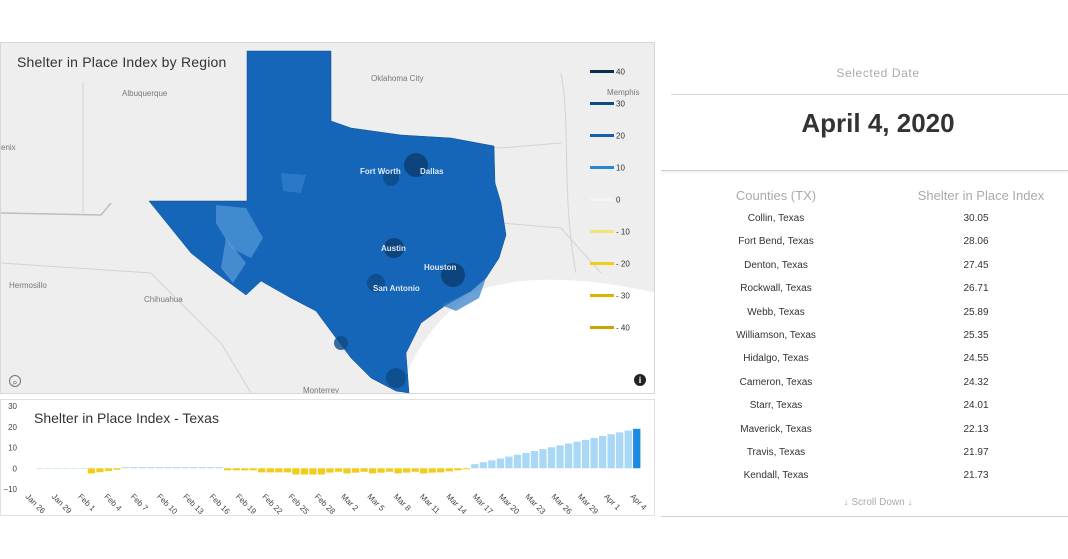 The image size is (1068, 559). I want to click on table-row: Travis, Texas 21.97, so click(864, 458).